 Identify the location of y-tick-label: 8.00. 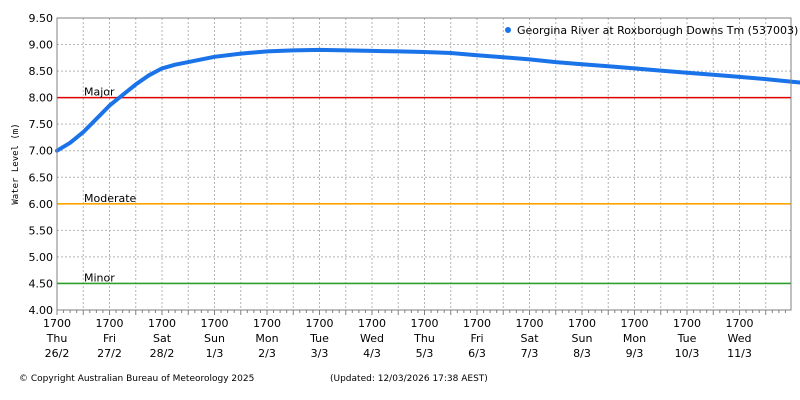
(41, 98).